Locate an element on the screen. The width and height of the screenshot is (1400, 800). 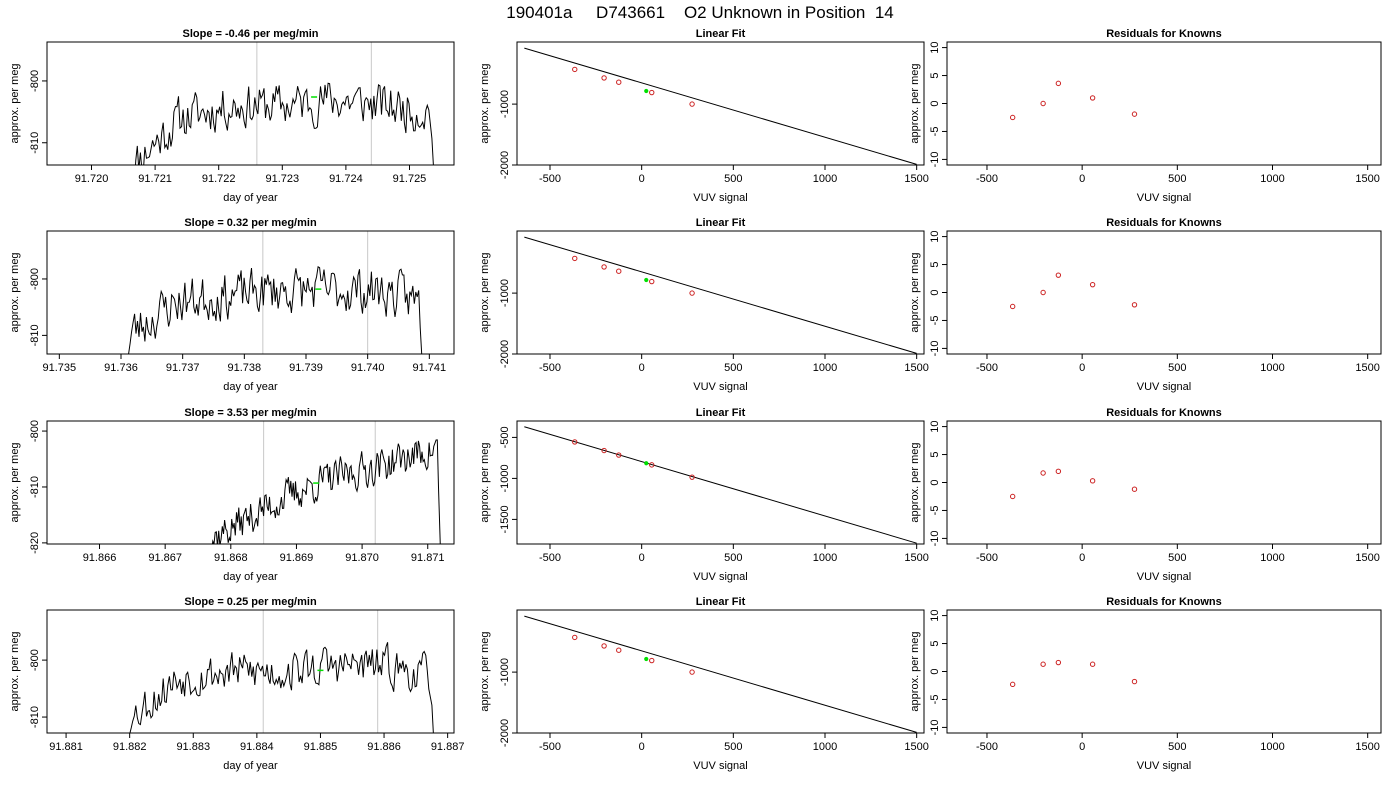
r3-trace-ytick-label-2: -800 is located at coordinates (35, 431).